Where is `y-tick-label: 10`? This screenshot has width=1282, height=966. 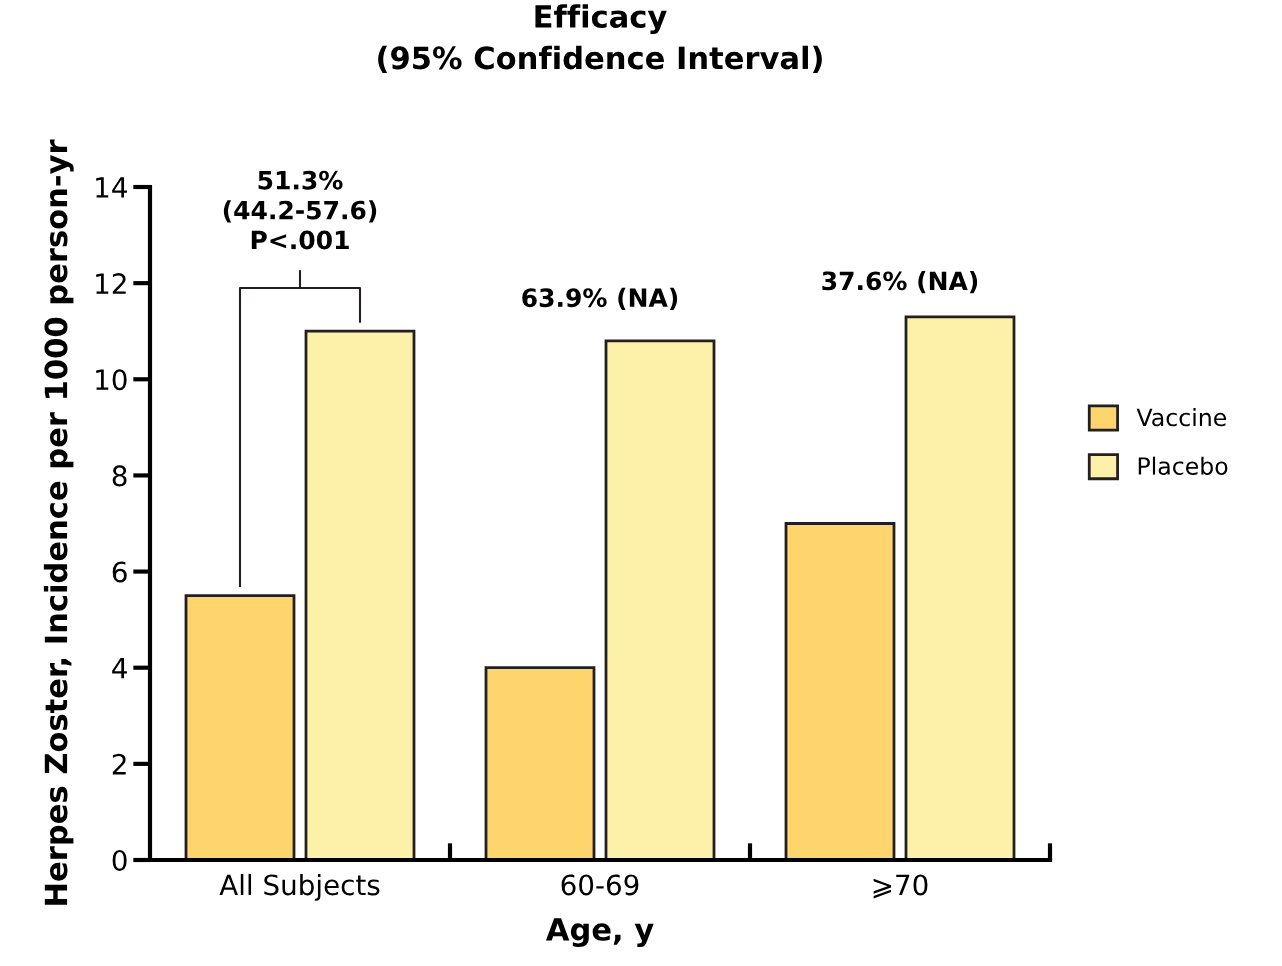 y-tick-label: 10 is located at coordinates (111, 380).